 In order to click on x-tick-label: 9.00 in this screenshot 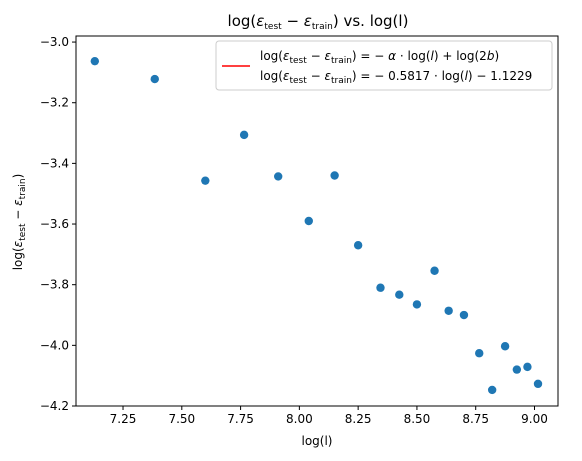, I will do `click(534, 419)`.